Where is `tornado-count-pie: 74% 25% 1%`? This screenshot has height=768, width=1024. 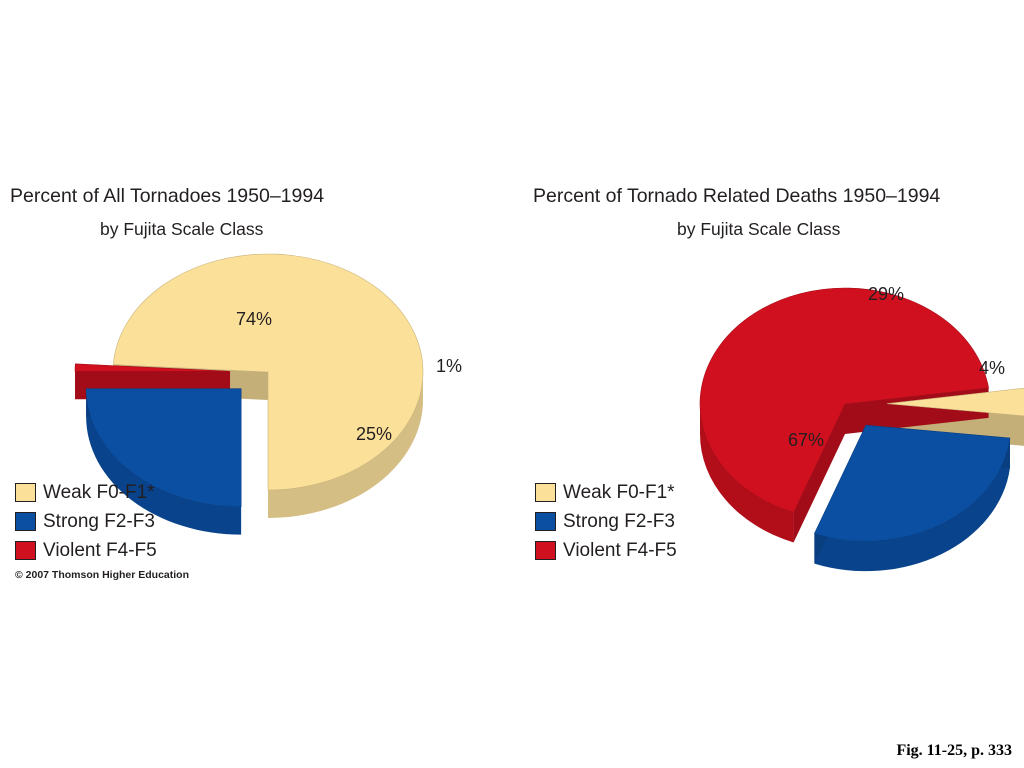
tornado-count-pie: 74% 25% 1% is located at coordinates (268, 394).